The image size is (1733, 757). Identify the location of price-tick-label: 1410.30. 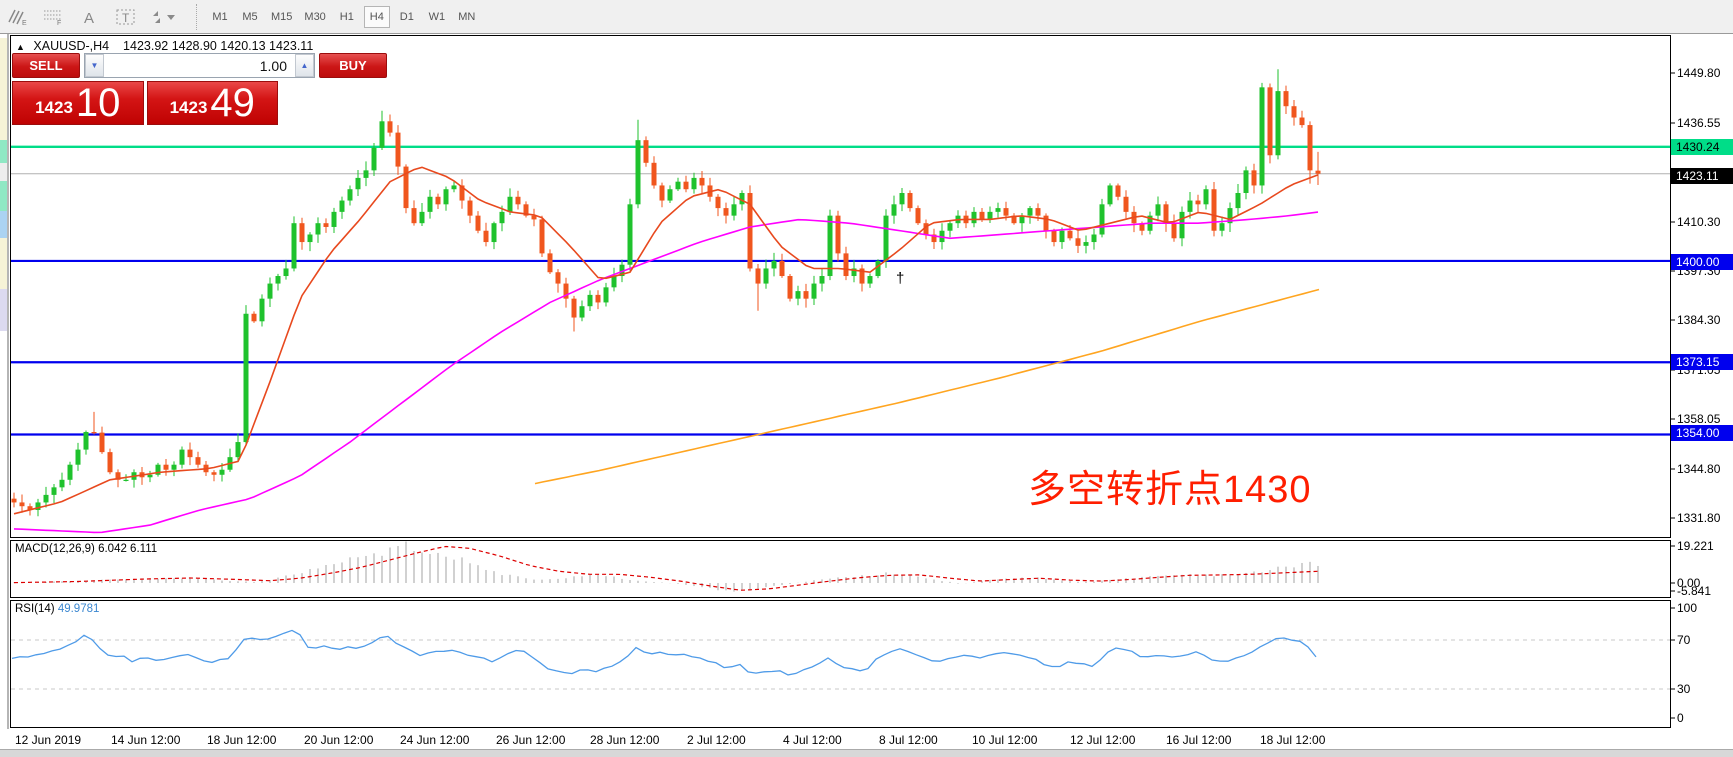
(1699, 222).